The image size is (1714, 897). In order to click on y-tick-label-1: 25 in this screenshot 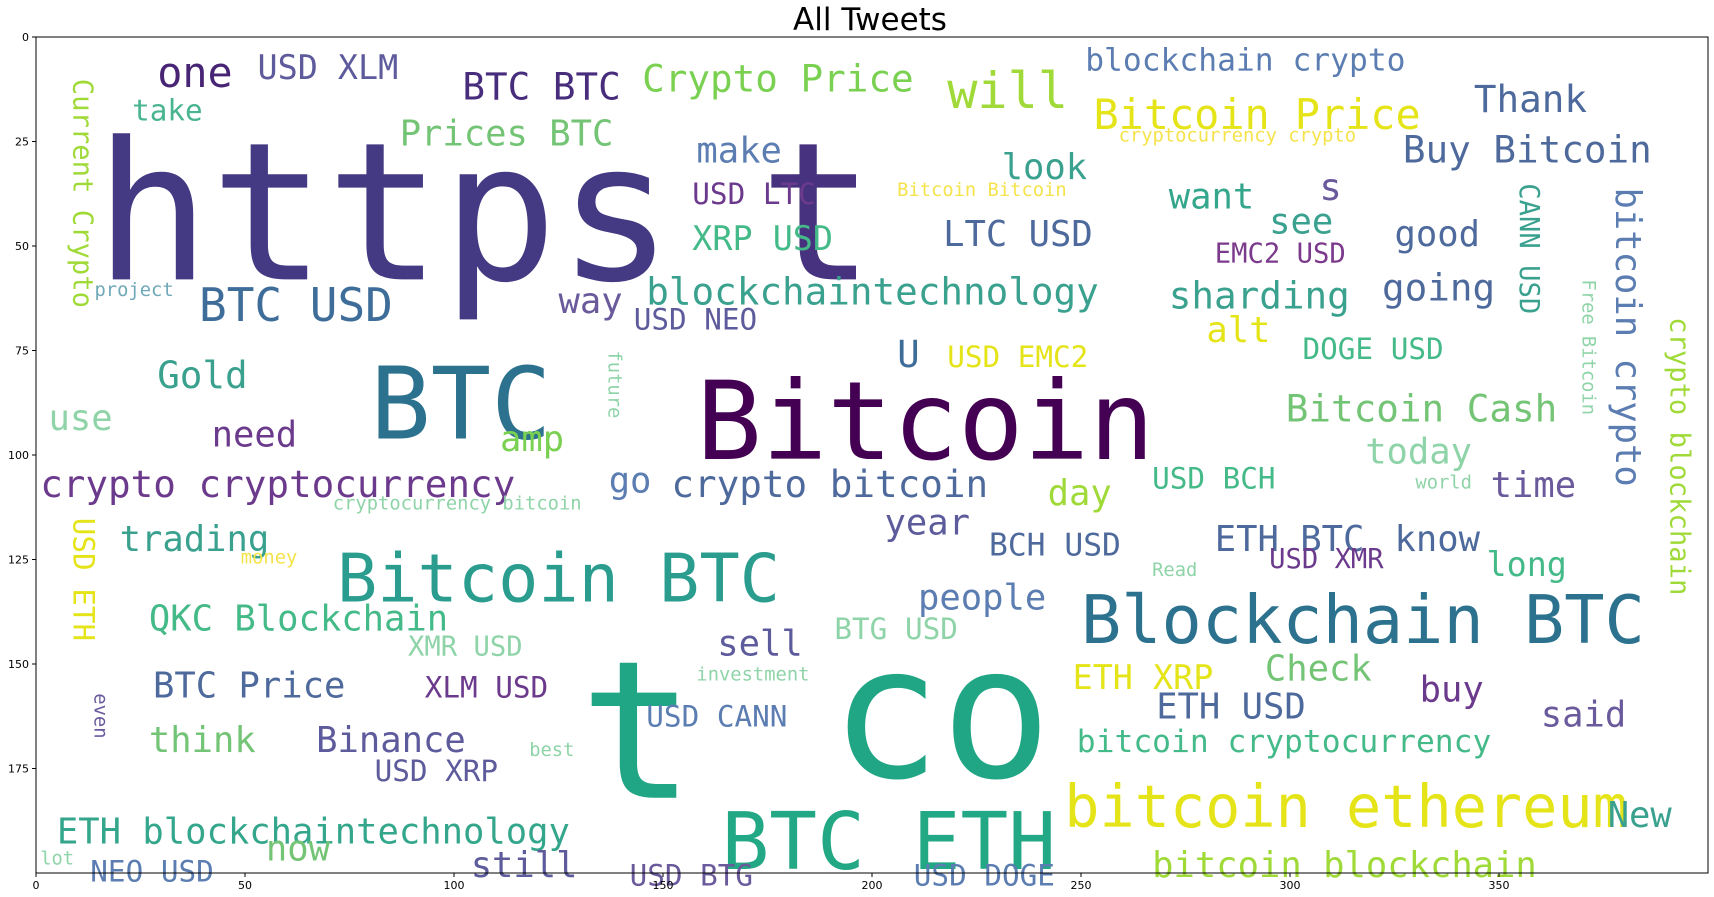, I will do `click(22, 142)`.